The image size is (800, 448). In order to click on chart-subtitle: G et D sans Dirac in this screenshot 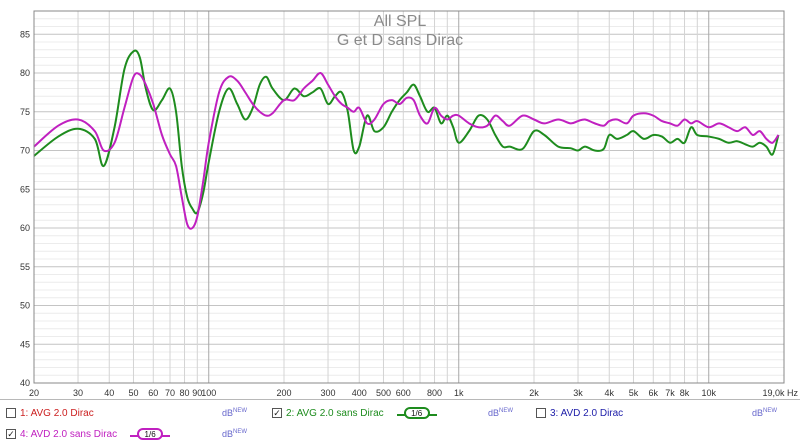, I will do `click(400, 40)`.